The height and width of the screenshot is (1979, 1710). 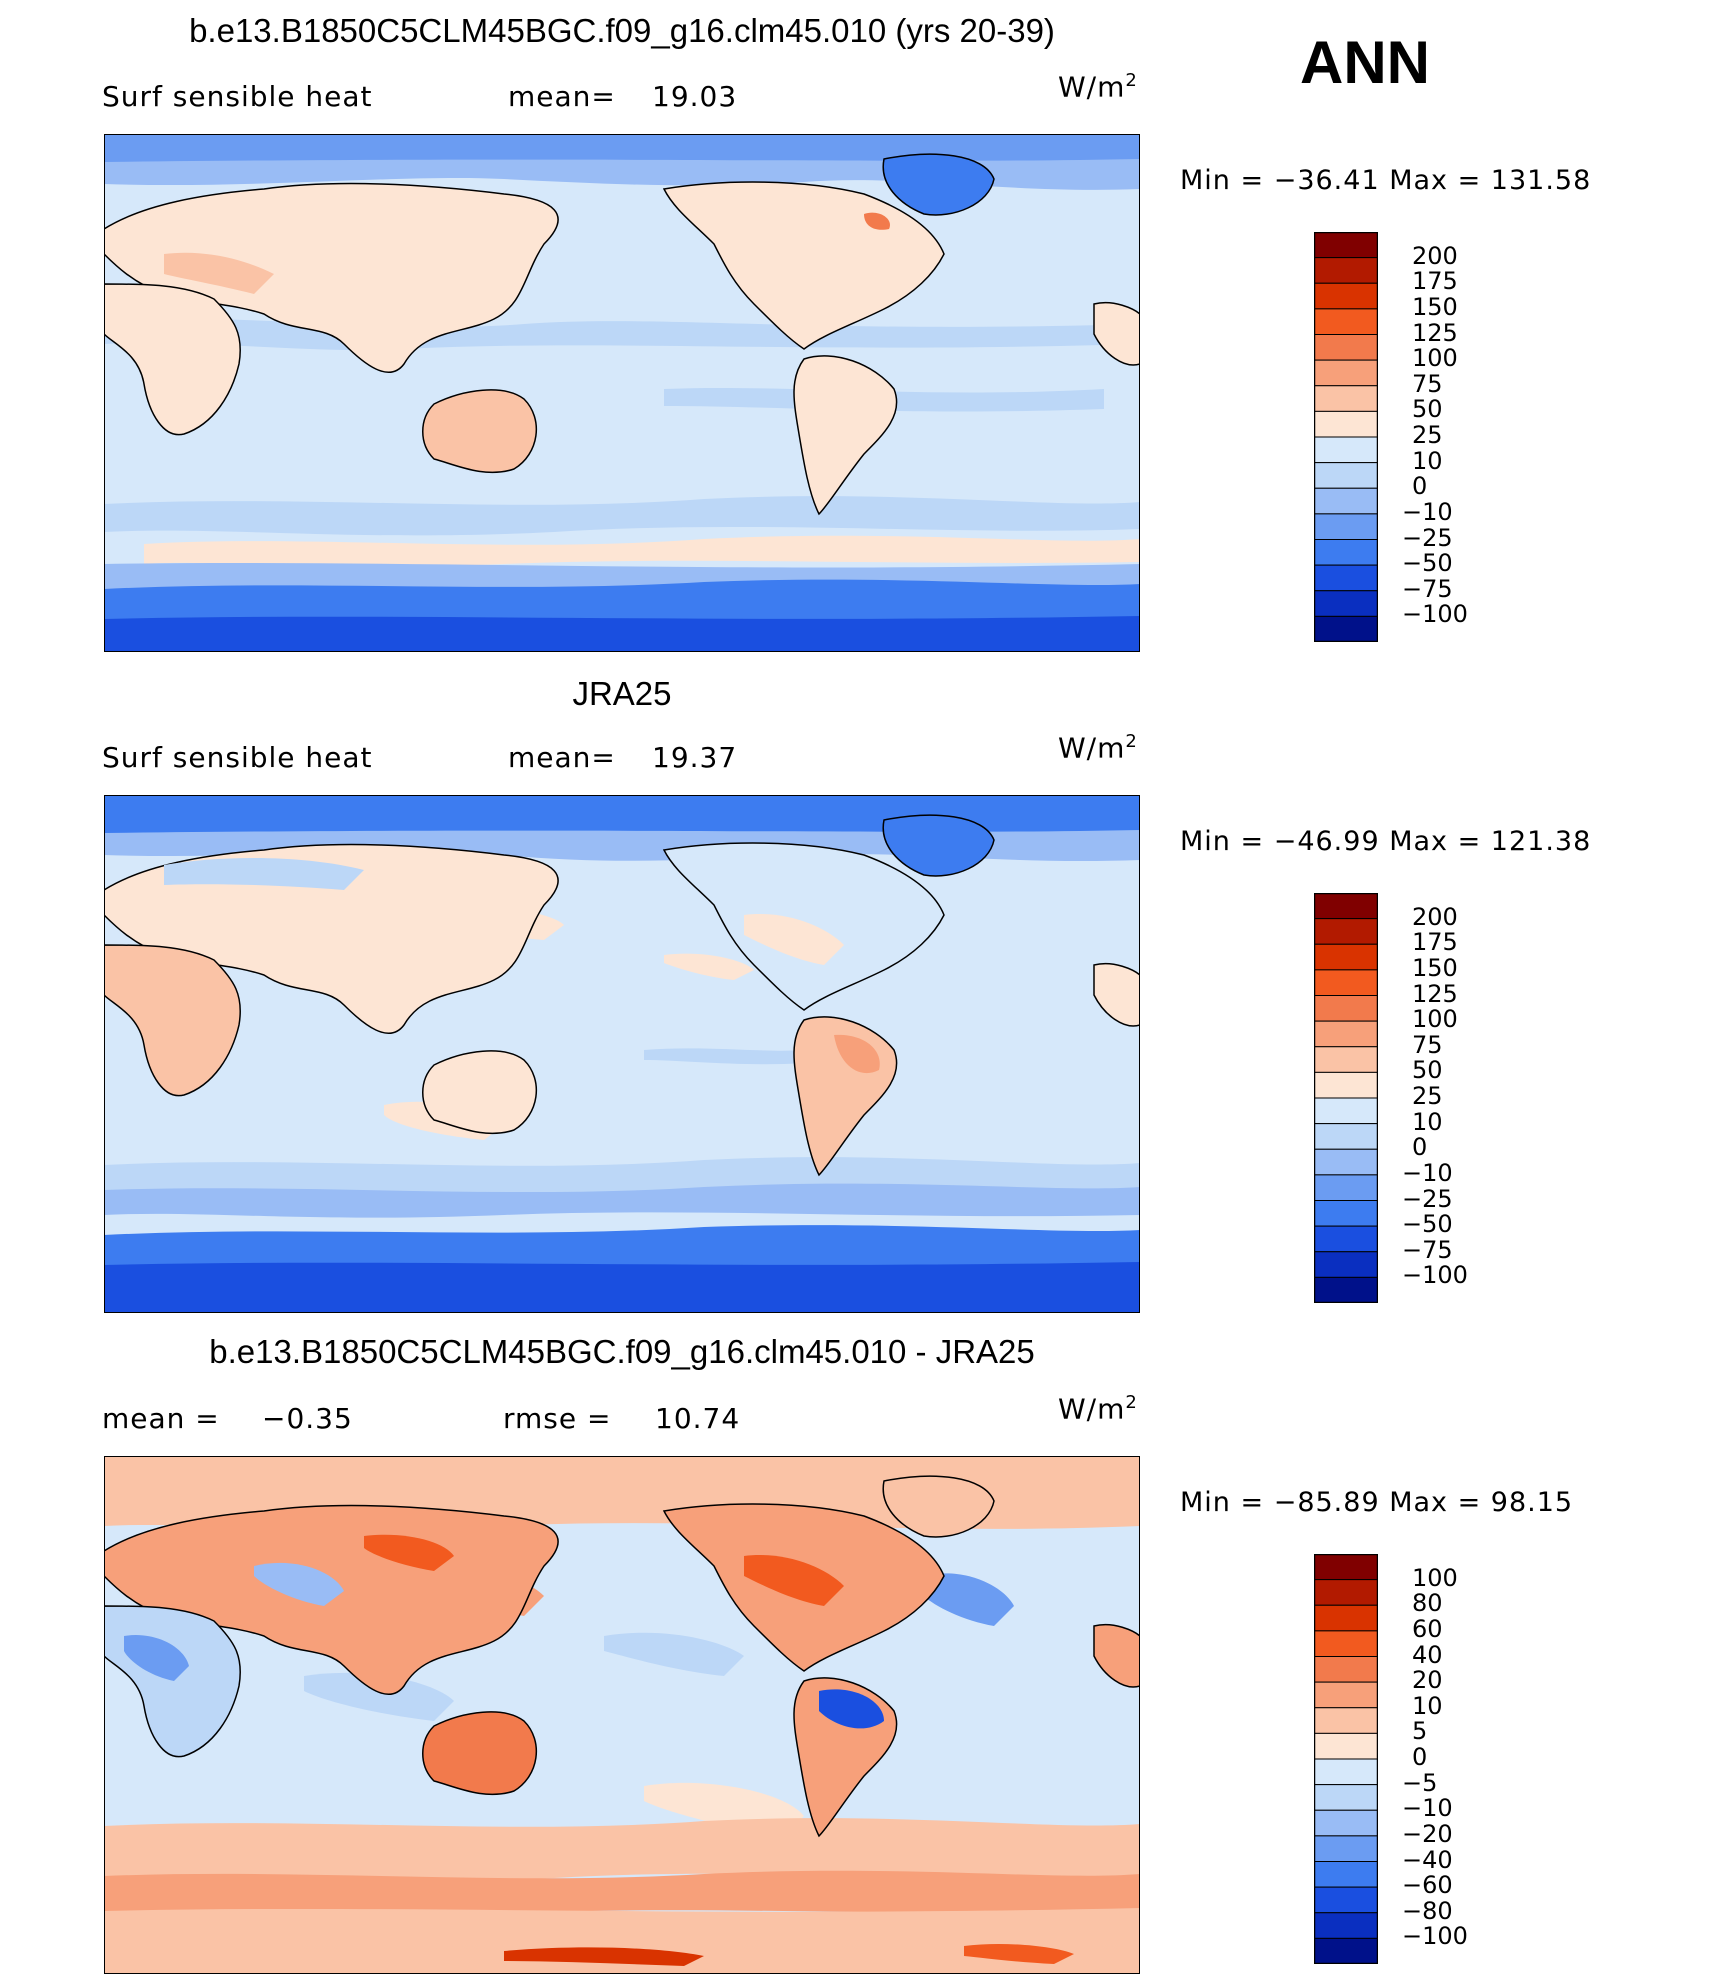 What do you see at coordinates (622, 693) in the screenshot?
I see `panel-title: JRA25` at bounding box center [622, 693].